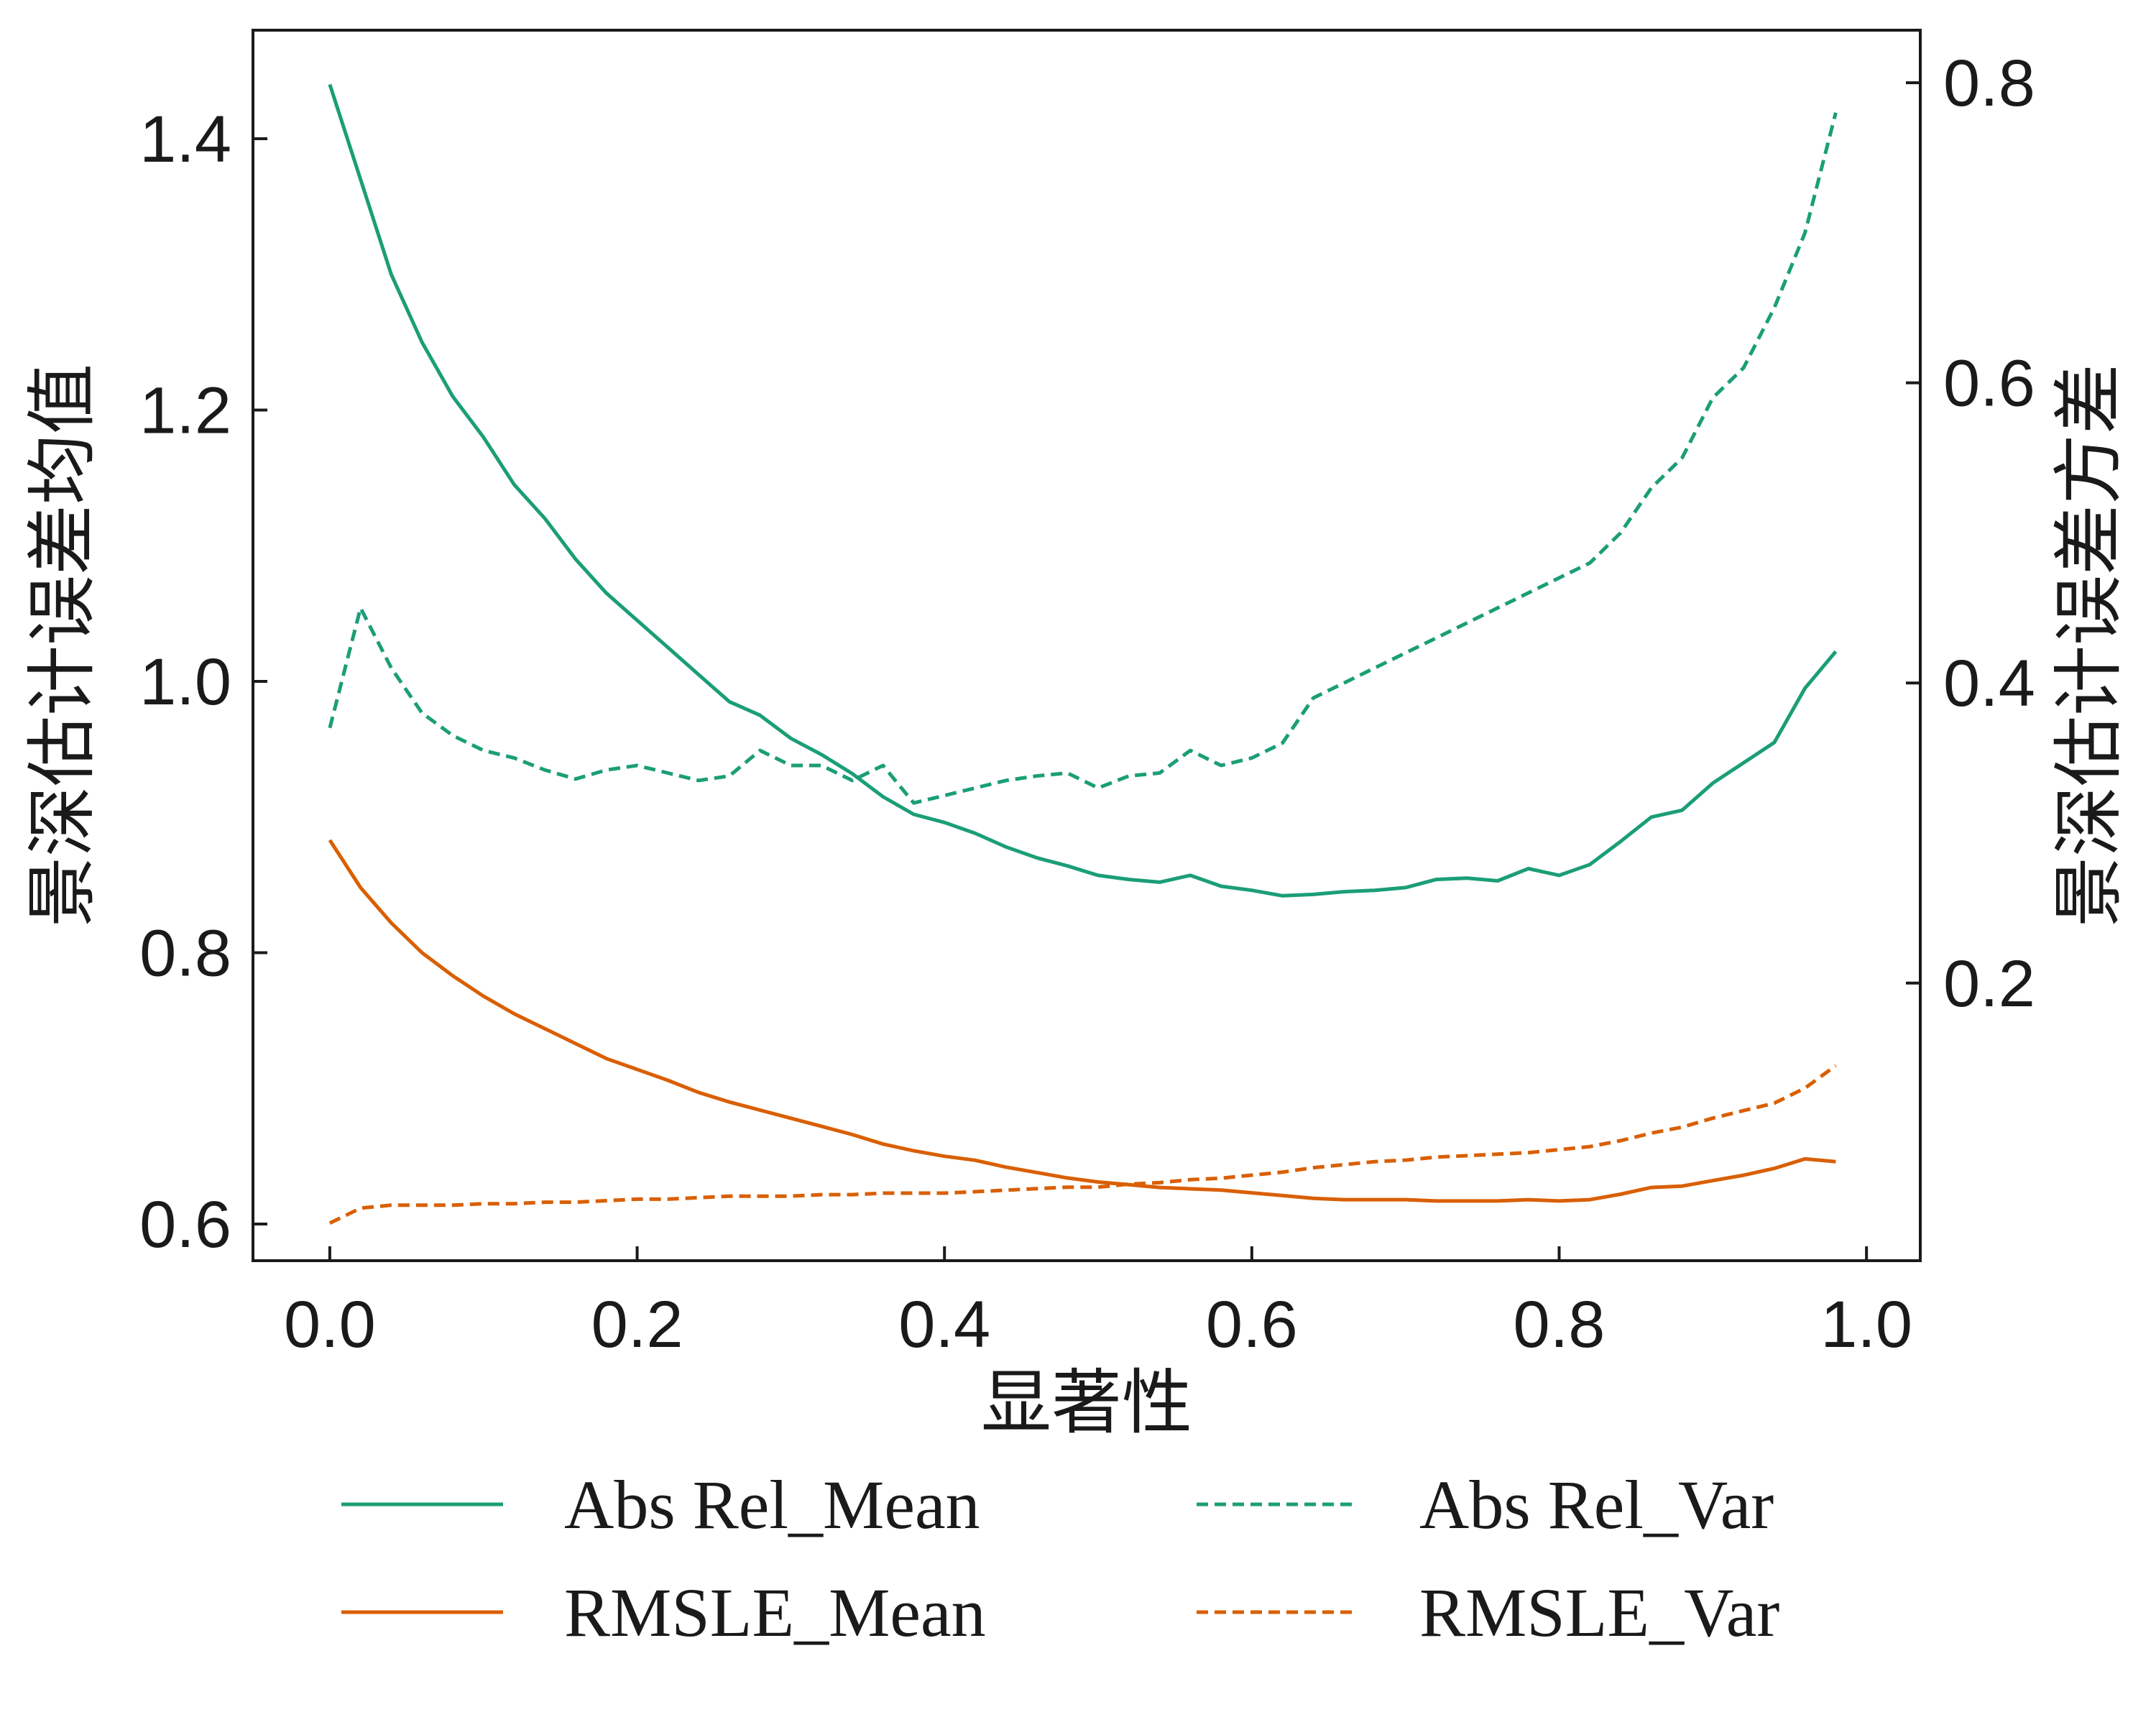 Image resolution: width=2156 pixels, height=1725 pixels. Describe the element at coordinates (2089, 645) in the screenshot. I see `y-right-axis-title: 景深估计误差方差` at that location.